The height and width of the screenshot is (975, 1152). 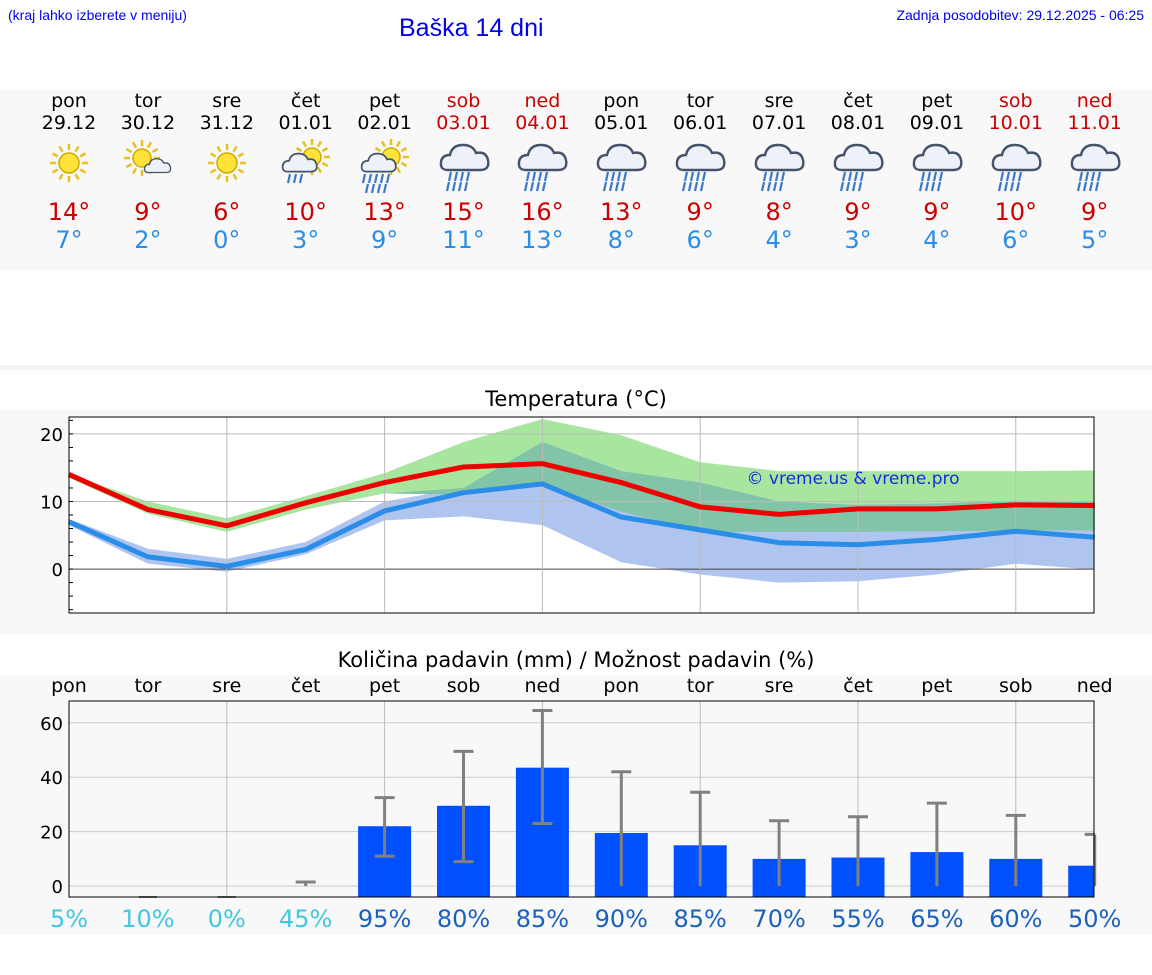 I want to click on day-name: tor, so click(x=148, y=101).